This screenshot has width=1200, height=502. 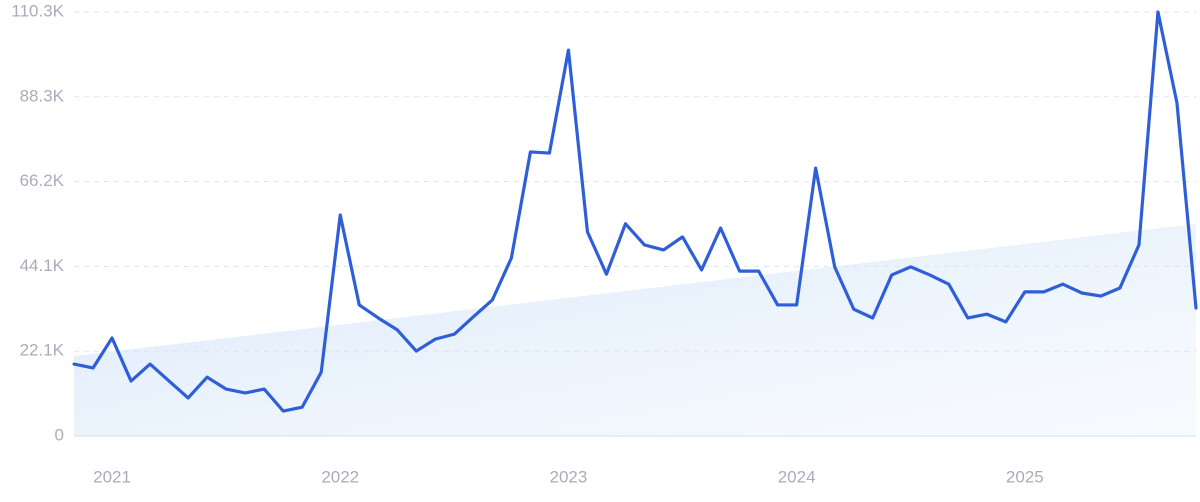 What do you see at coordinates (42, 180) in the screenshot?
I see `y-tick-label: 66.2K` at bounding box center [42, 180].